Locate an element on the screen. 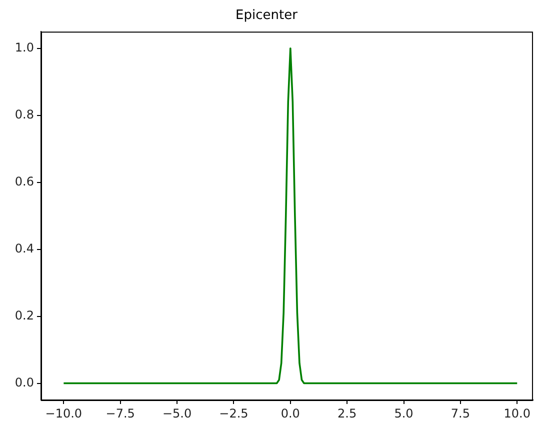  y-tick-label: 0.2 is located at coordinates (24, 315).